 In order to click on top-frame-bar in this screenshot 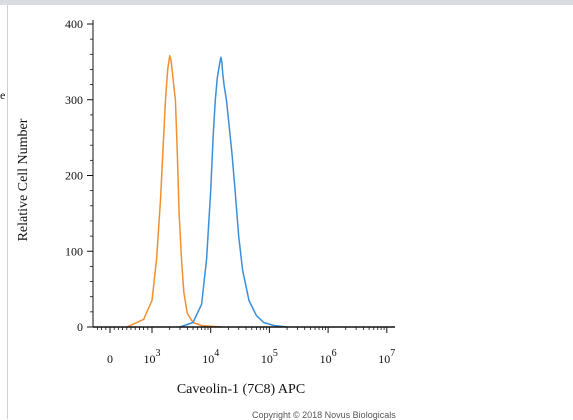, I will do `click(286, 2)`.